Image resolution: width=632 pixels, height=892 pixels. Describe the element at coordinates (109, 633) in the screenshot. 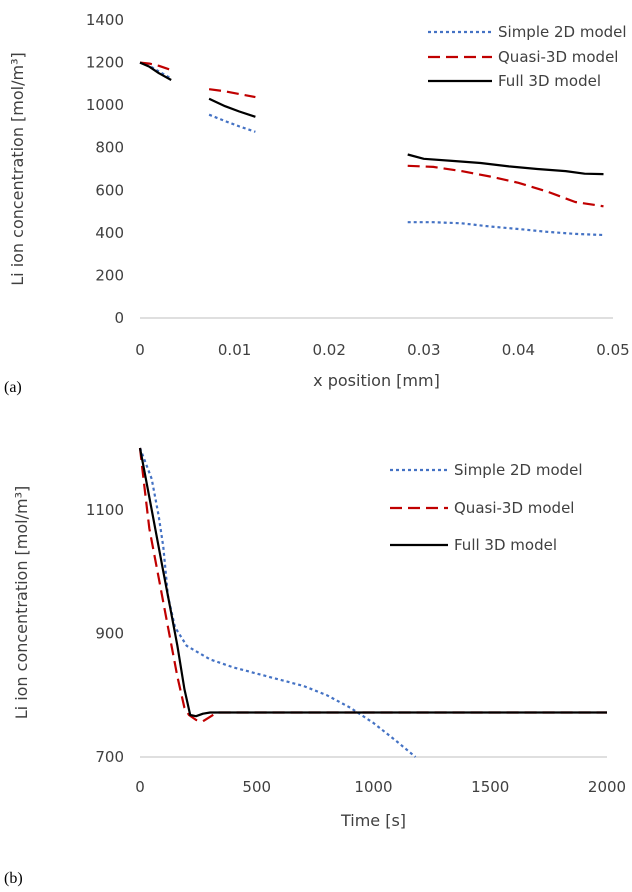

I see `y-tick-label: 900` at that location.